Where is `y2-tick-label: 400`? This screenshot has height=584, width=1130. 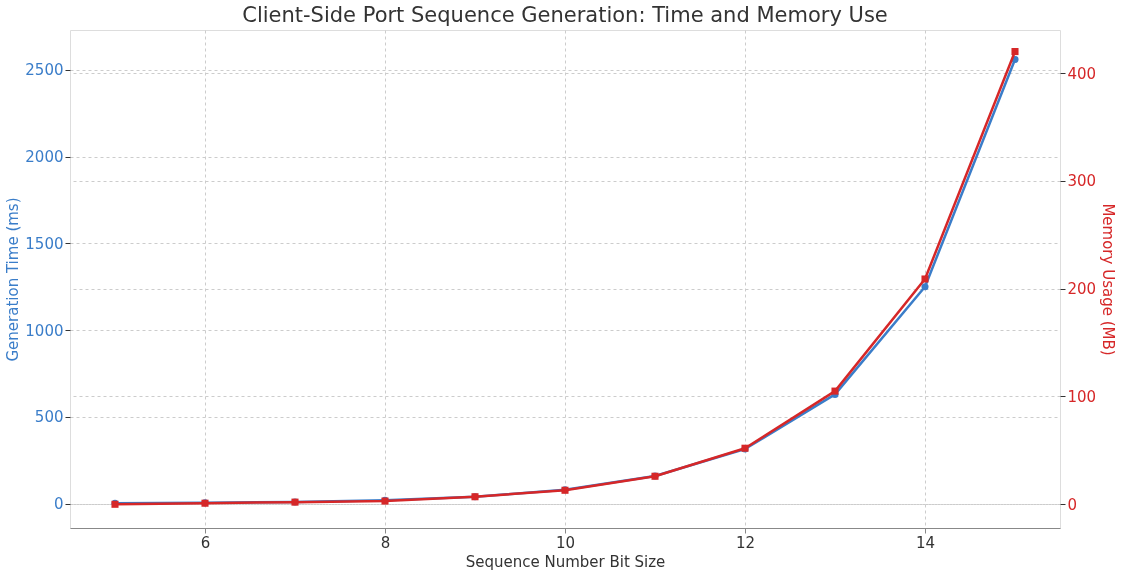 y2-tick-label: 400 is located at coordinates (1082, 73).